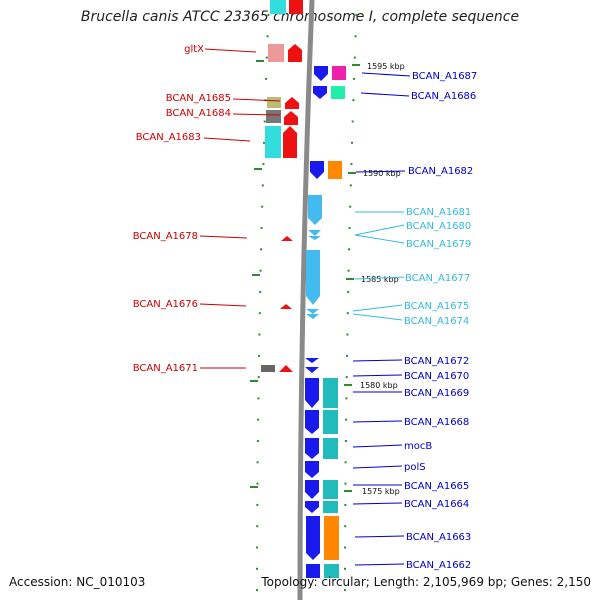 The image size is (600, 600). I want to click on gene-A1670-arrow, so click(312, 370).